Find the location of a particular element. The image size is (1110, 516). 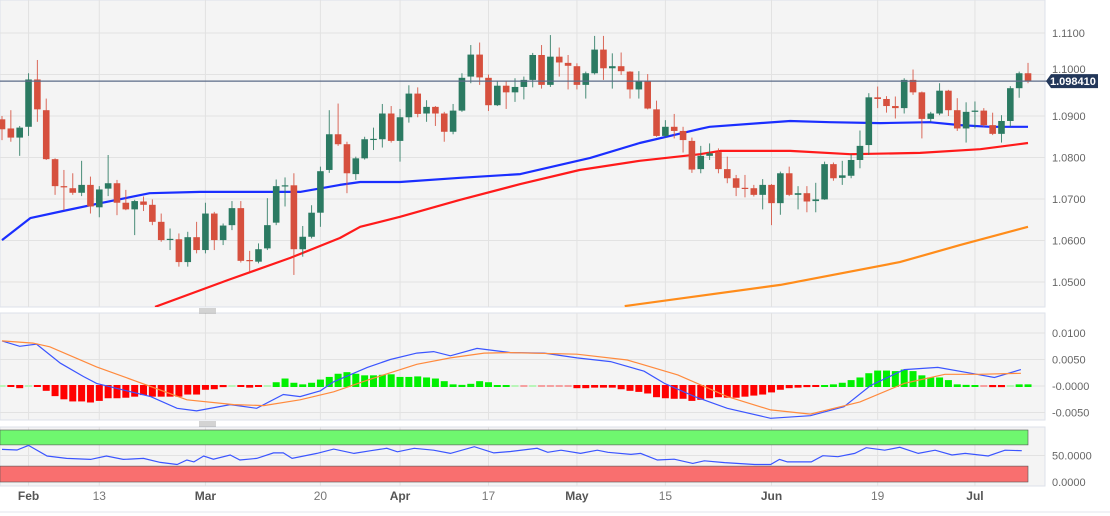

rsi-overbought-band is located at coordinates (514, 437).